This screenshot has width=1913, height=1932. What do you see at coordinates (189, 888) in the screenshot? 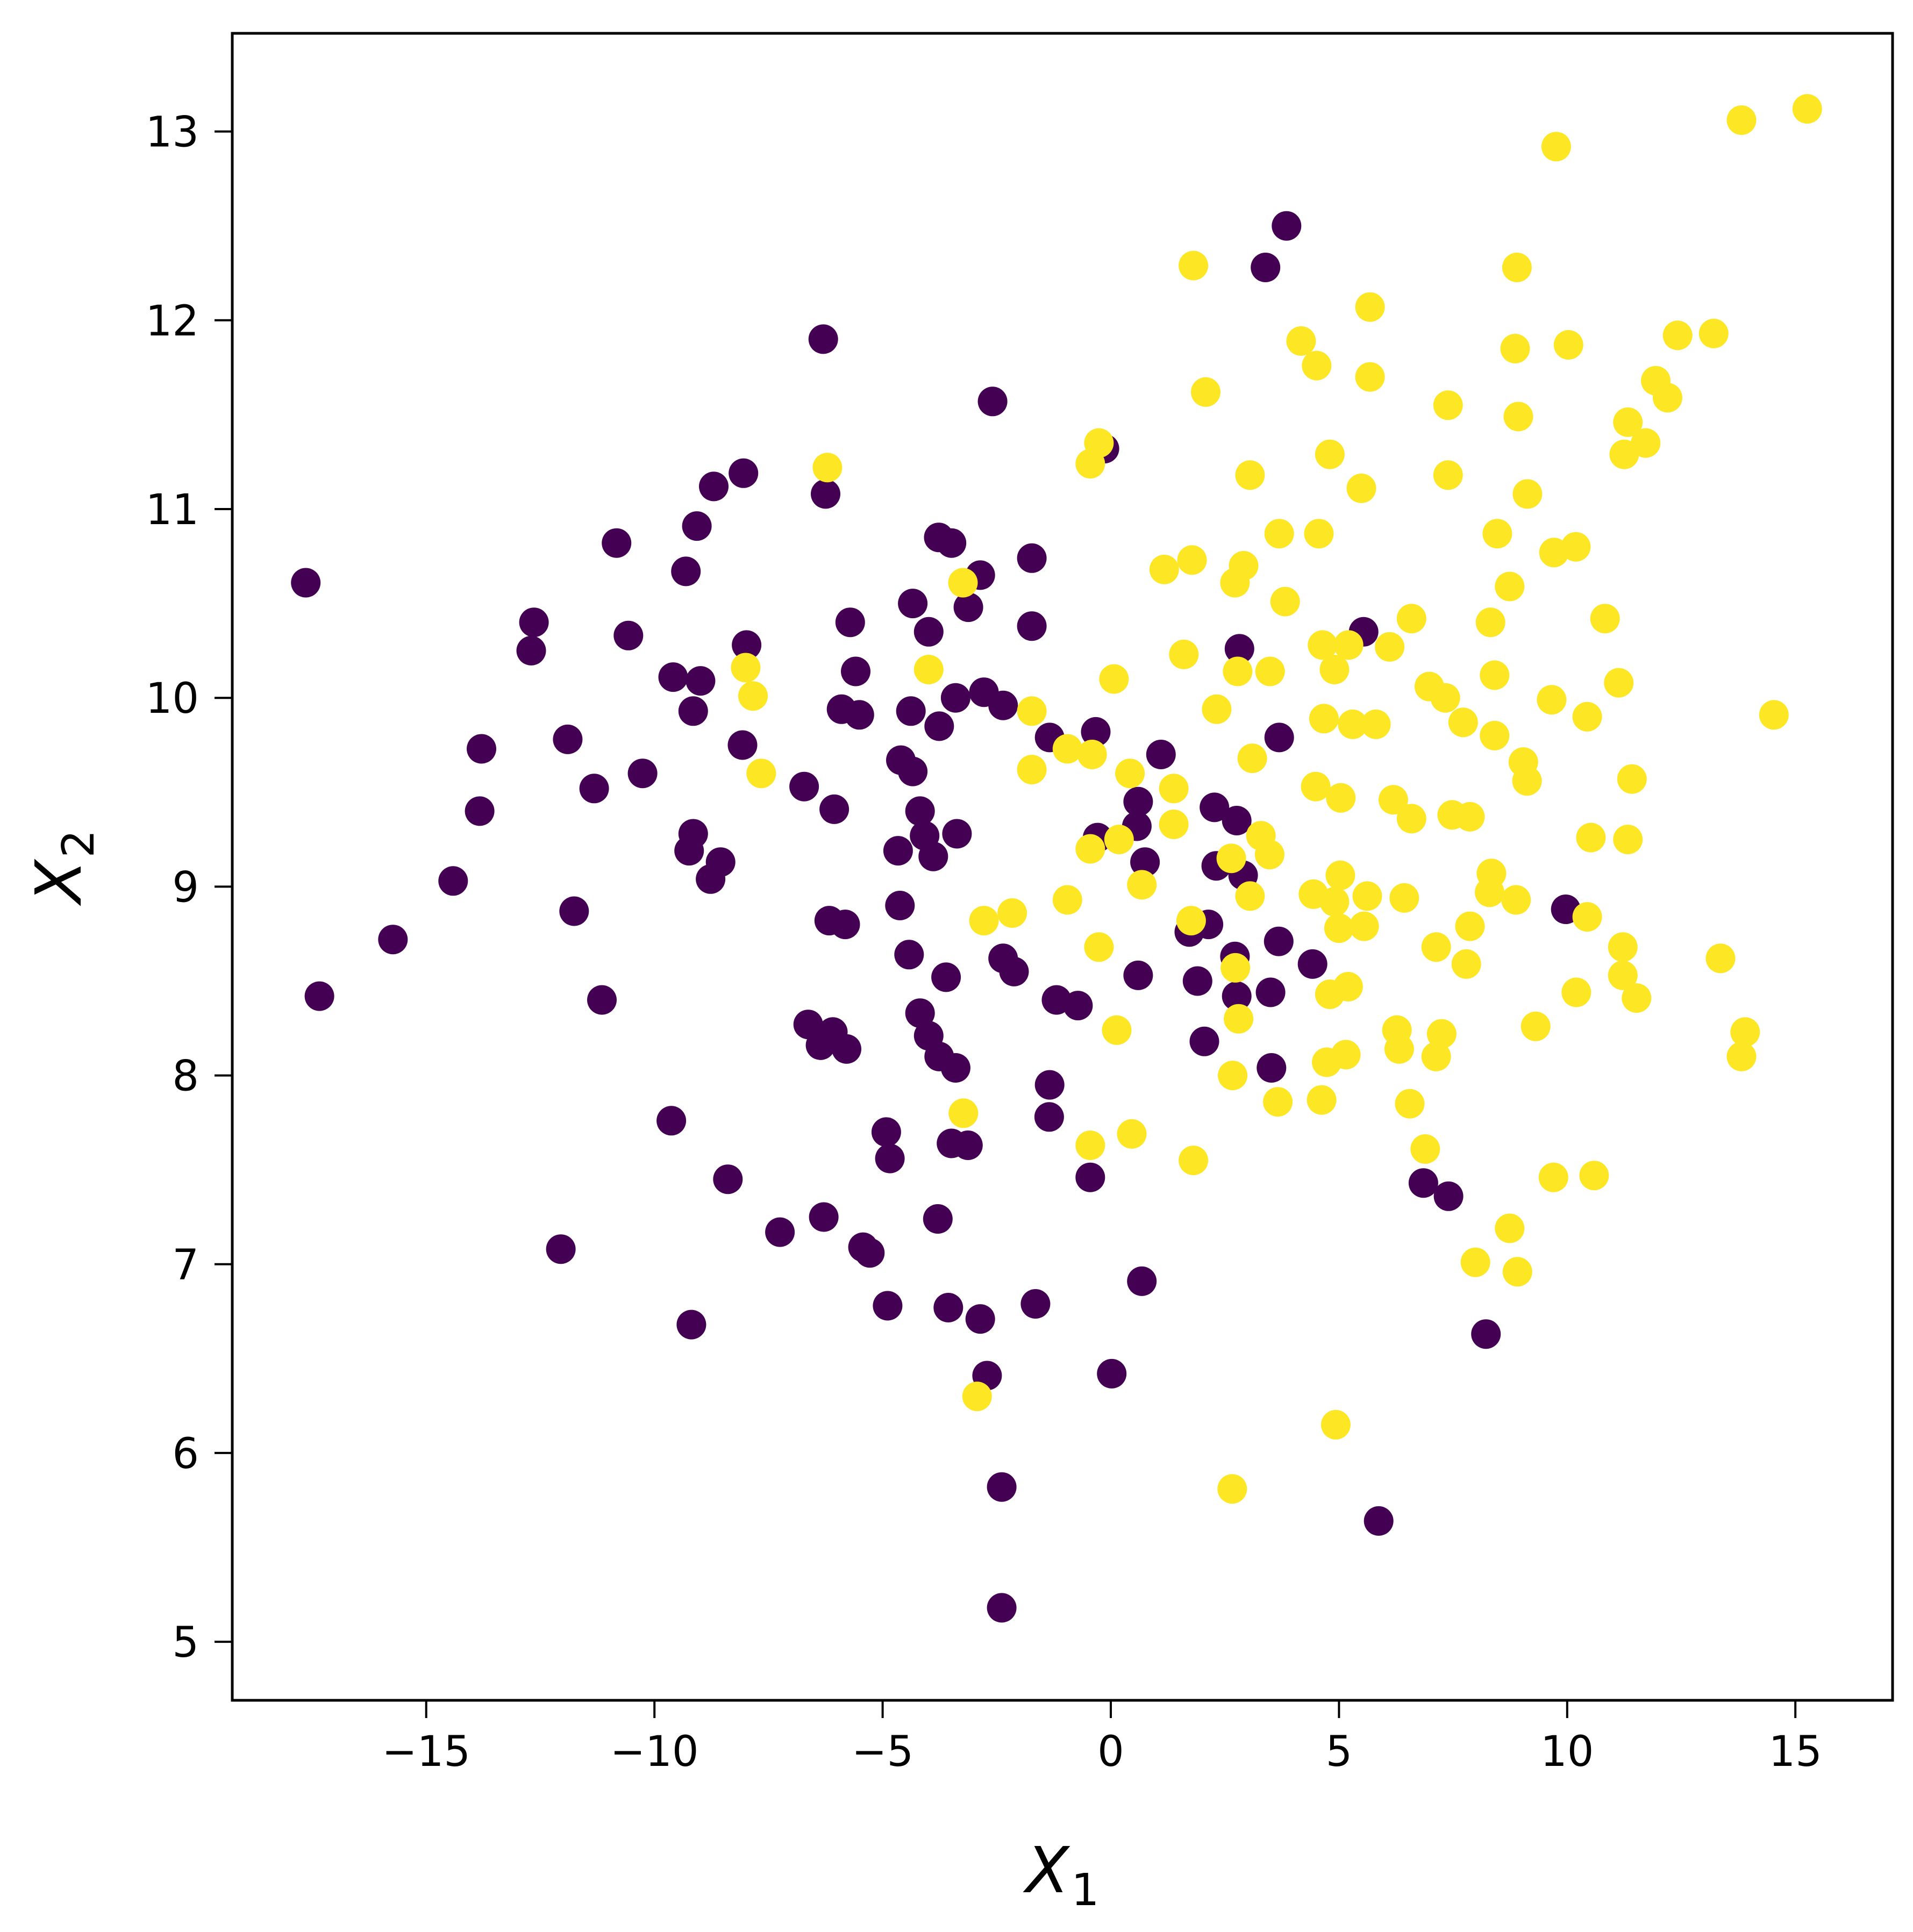
I see `y-axis: 5 6 7 8 9 10 11 12 13` at bounding box center [189, 888].